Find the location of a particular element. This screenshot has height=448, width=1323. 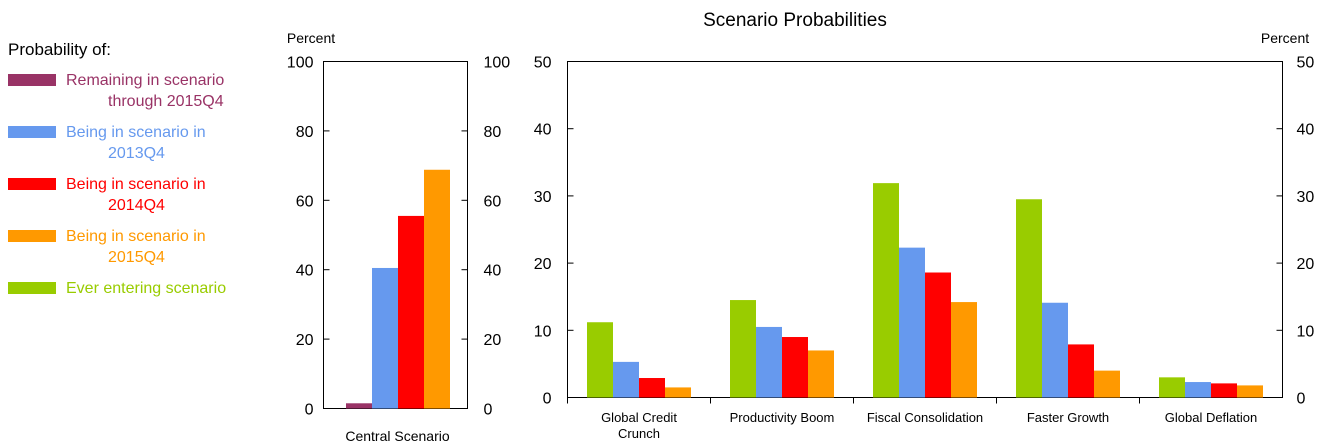

left-y-tick-label: 60 is located at coordinates (305, 201).